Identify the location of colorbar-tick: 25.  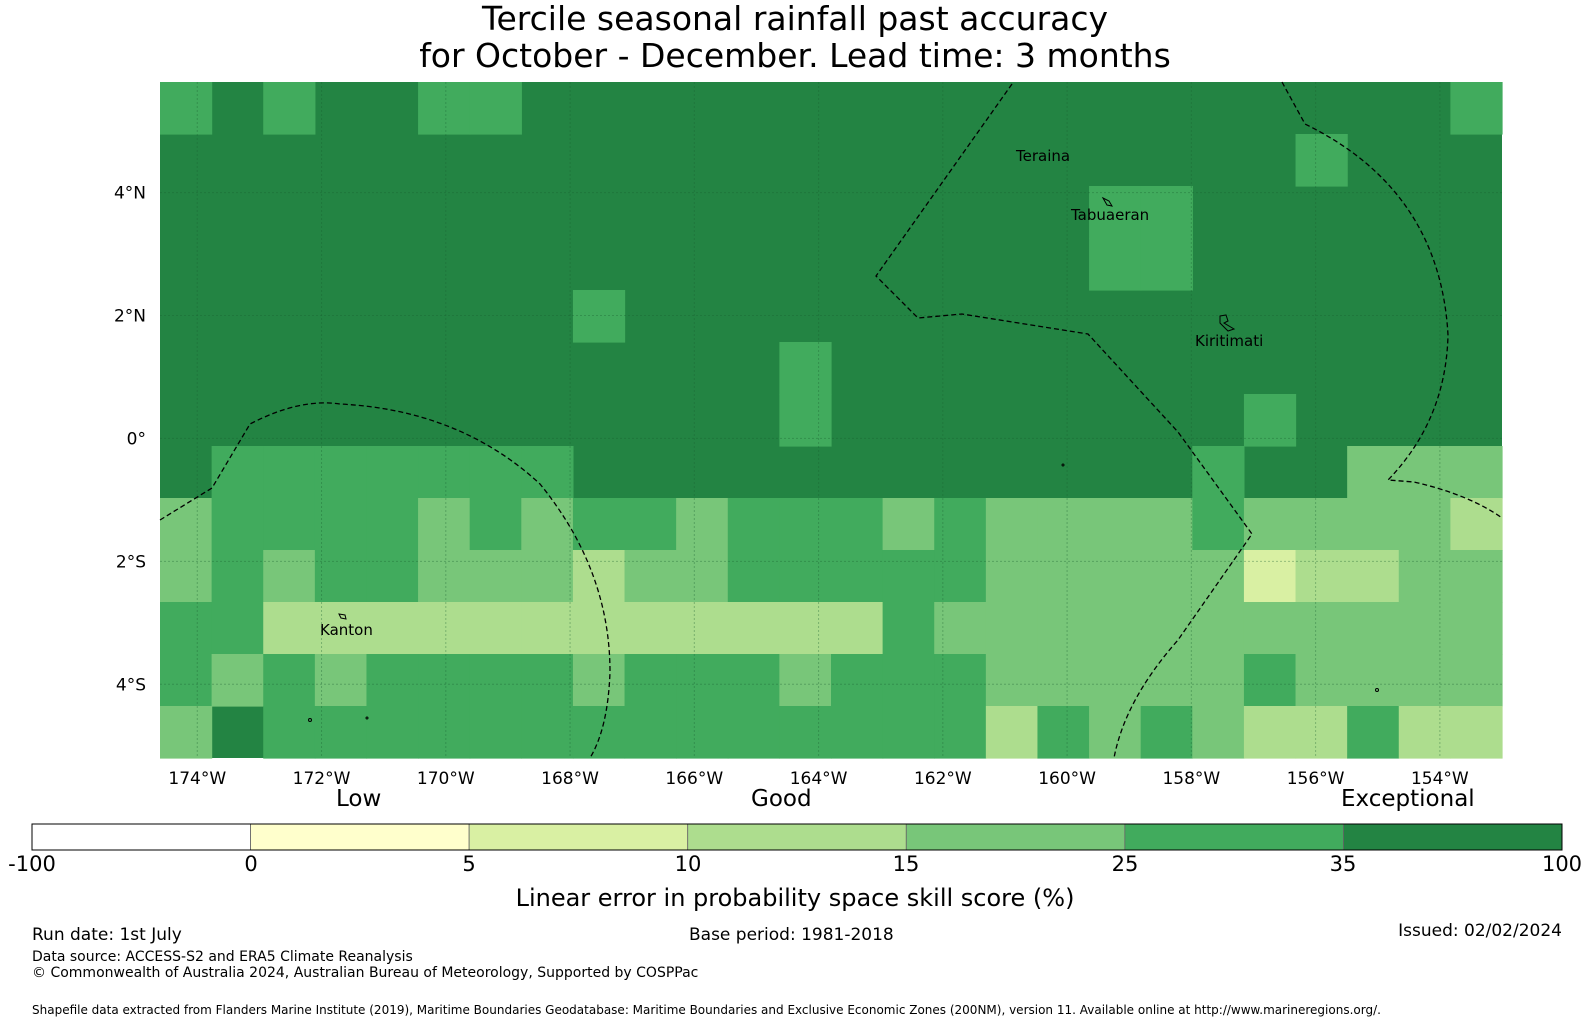
(1125, 864).